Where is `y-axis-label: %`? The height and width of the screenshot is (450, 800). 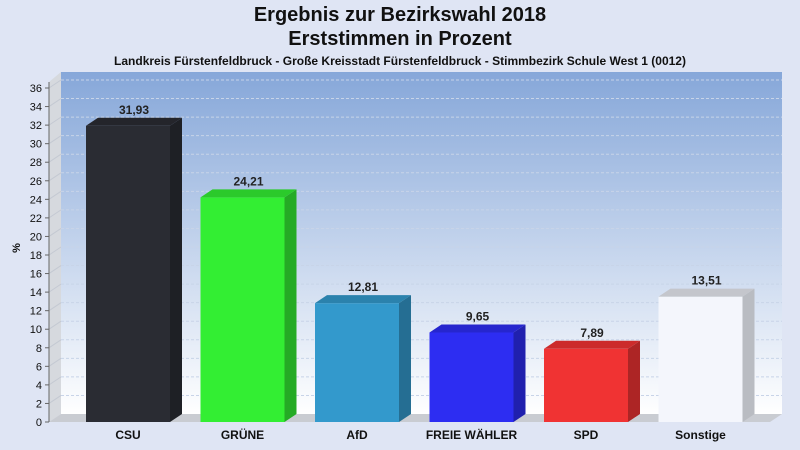 y-axis-label: % is located at coordinates (17, 248).